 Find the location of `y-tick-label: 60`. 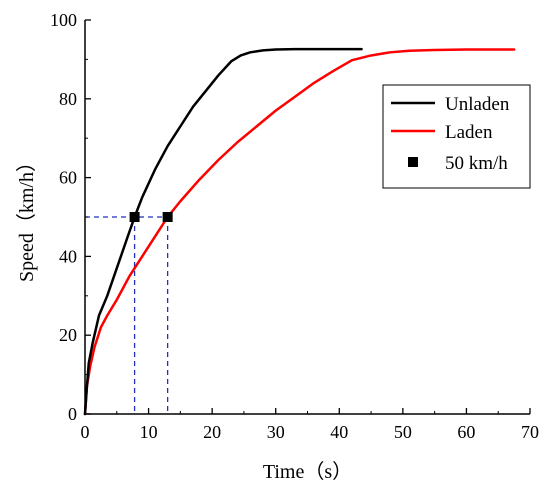

y-tick-label: 60 is located at coordinates (68, 178).